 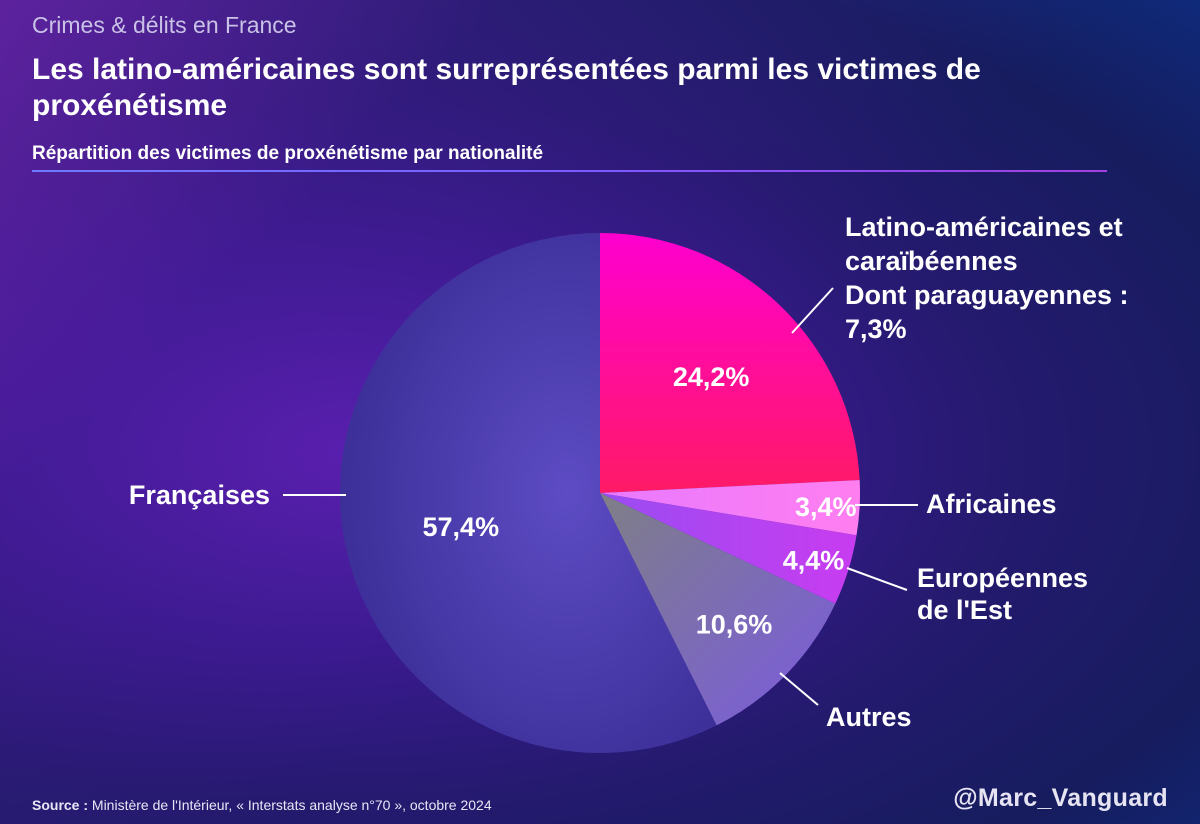 I want to click on leader-line-europeennes, so click(x=877, y=579).